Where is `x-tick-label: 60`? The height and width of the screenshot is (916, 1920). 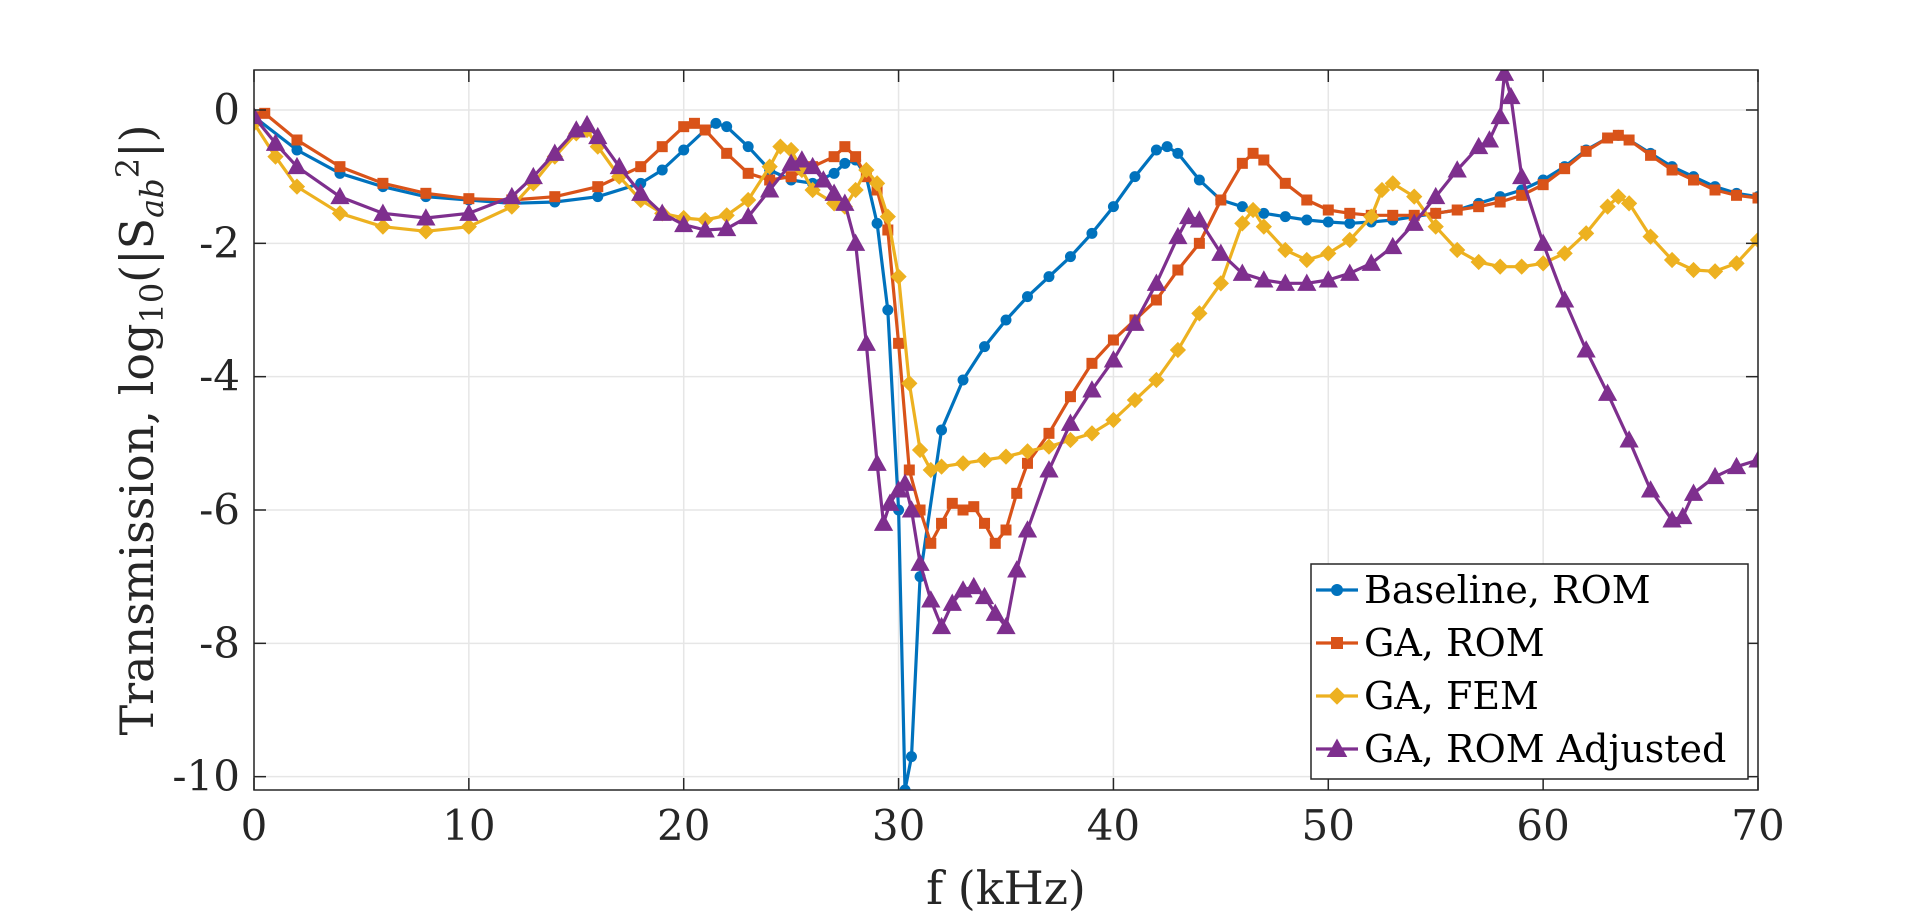 x-tick-label: 60 is located at coordinates (1542, 825).